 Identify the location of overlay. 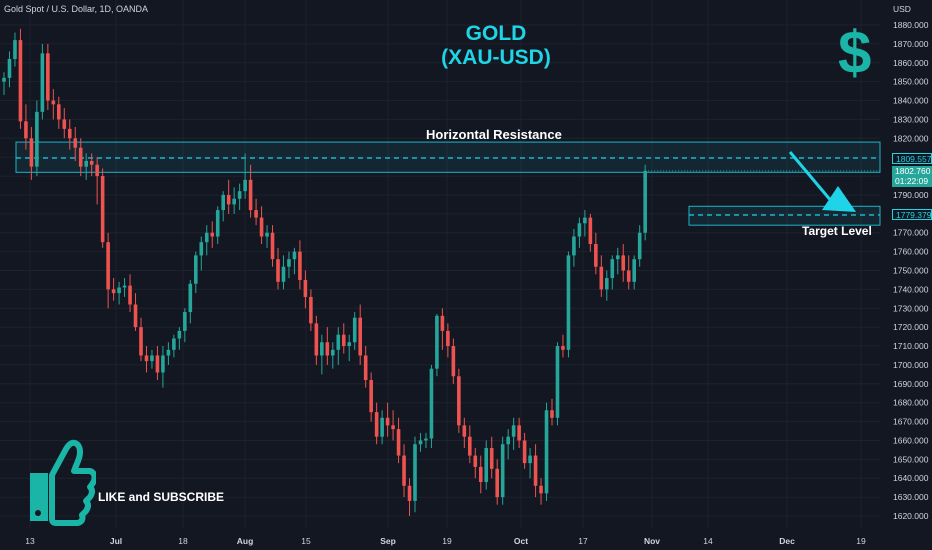
(762, 181).